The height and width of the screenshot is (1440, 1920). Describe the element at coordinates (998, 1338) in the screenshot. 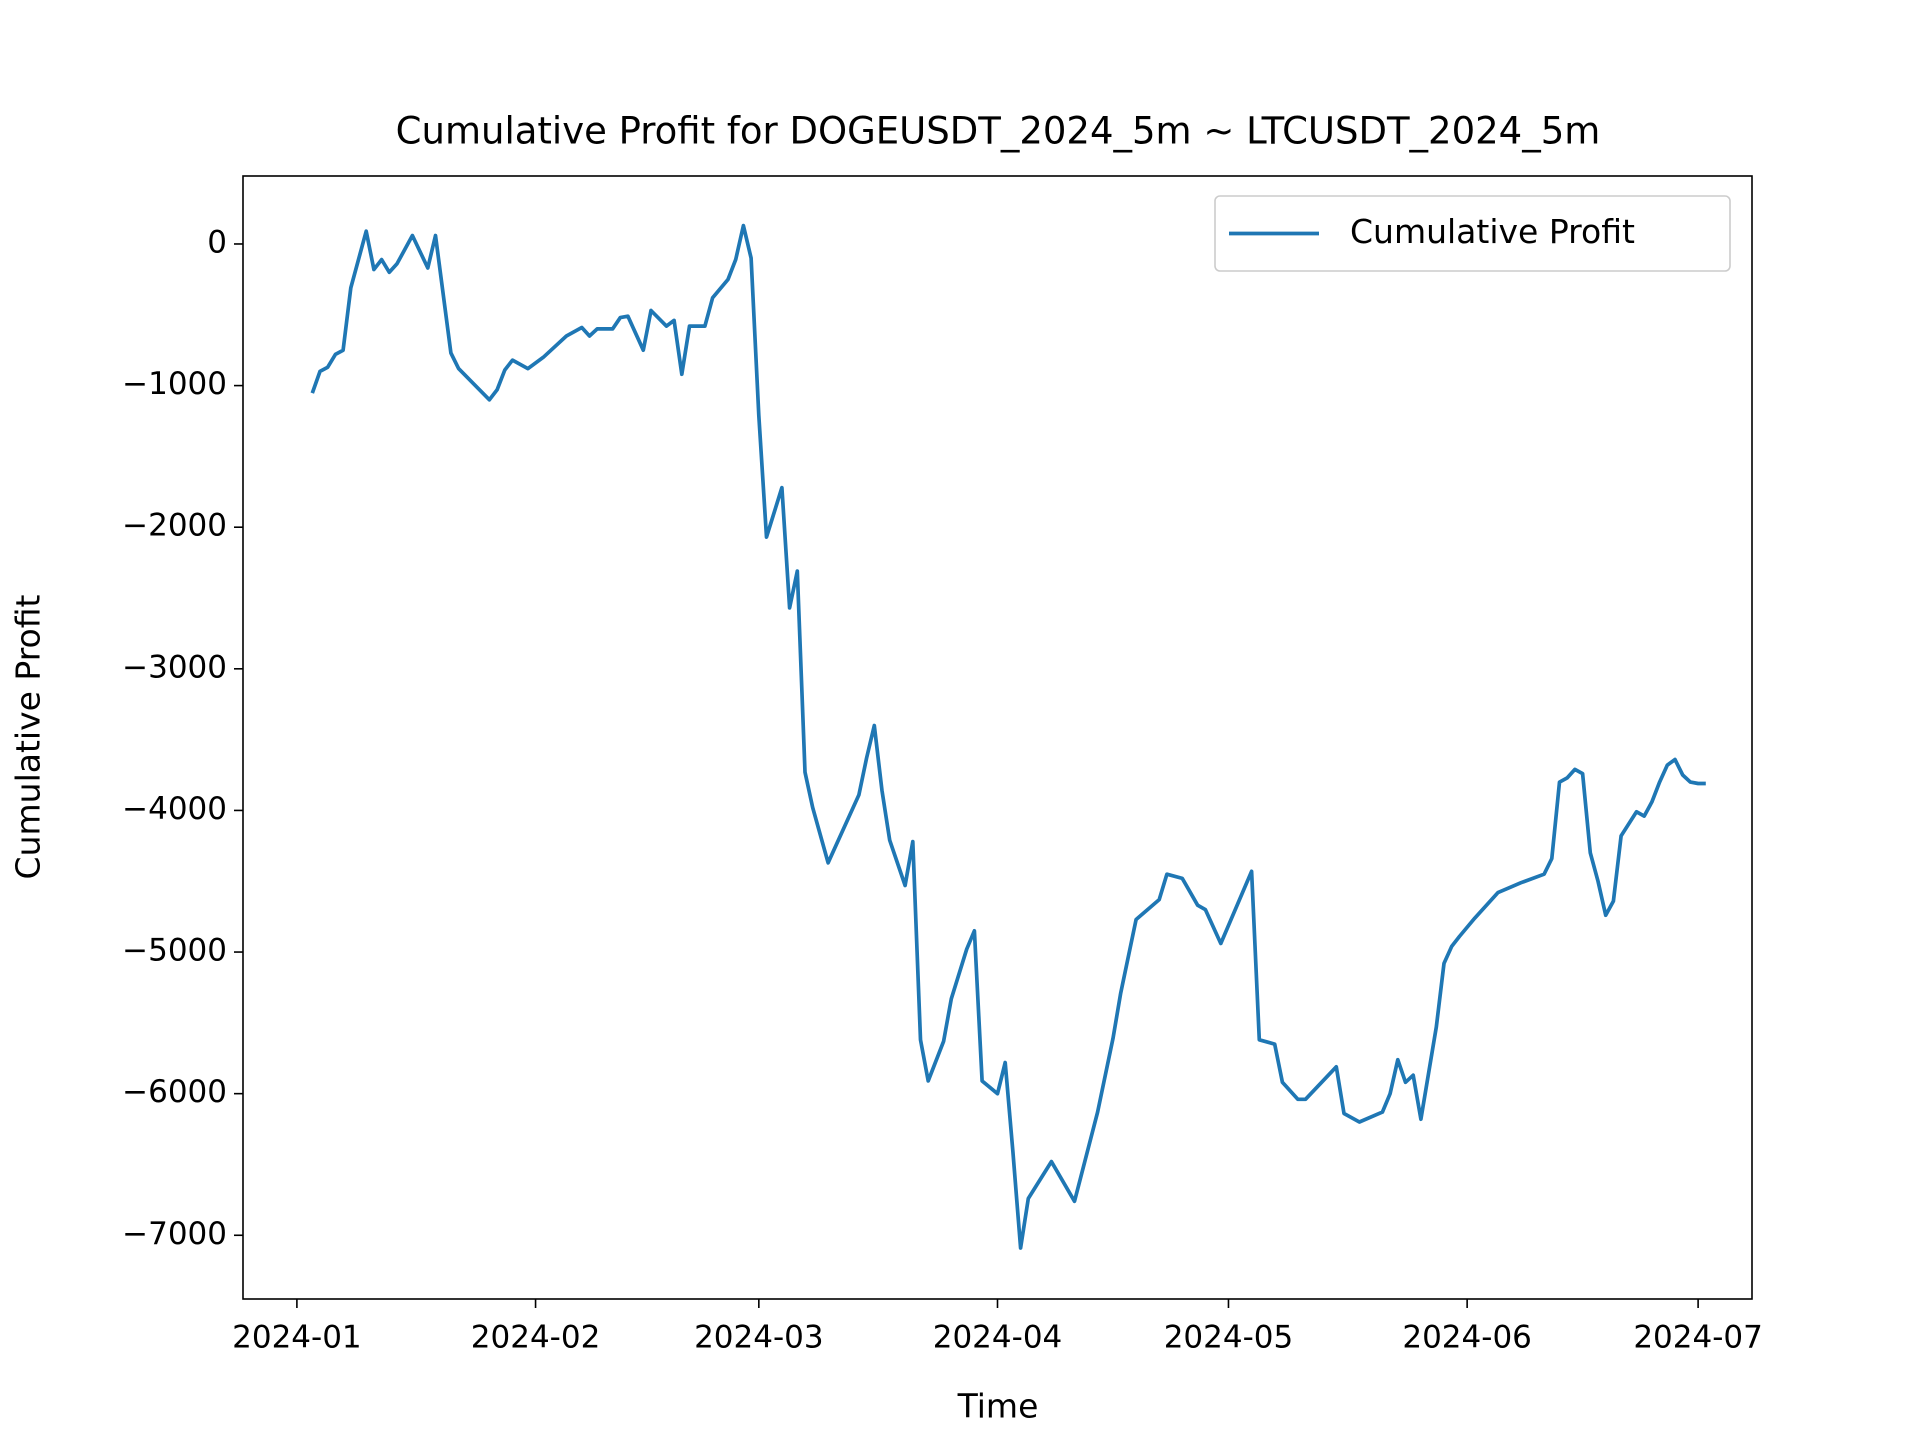

I see `x-tick-label: 2024-04` at that location.